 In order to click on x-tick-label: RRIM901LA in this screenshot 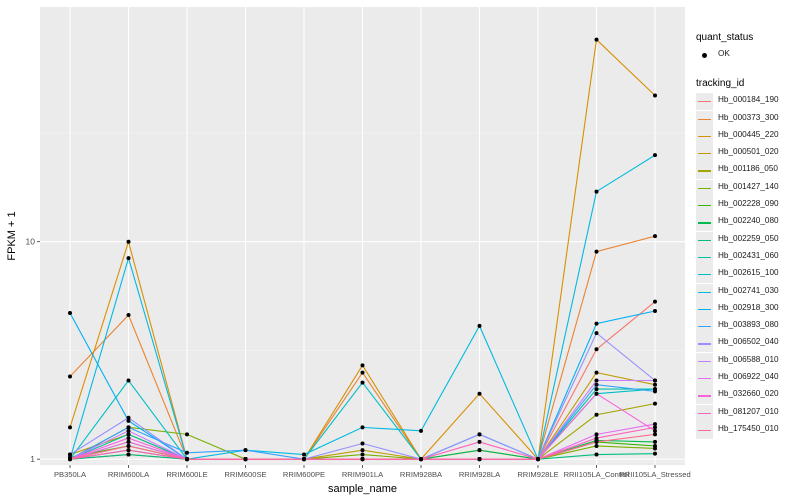, I will do `click(363, 474)`.